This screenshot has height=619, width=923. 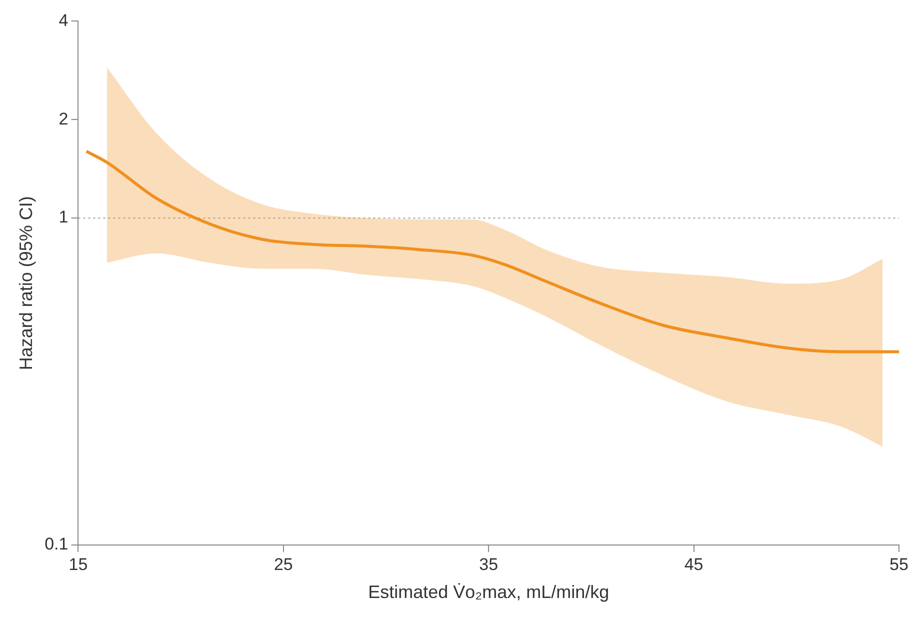 What do you see at coordinates (63, 20) in the screenshot?
I see `y-tick-label: 4` at bounding box center [63, 20].